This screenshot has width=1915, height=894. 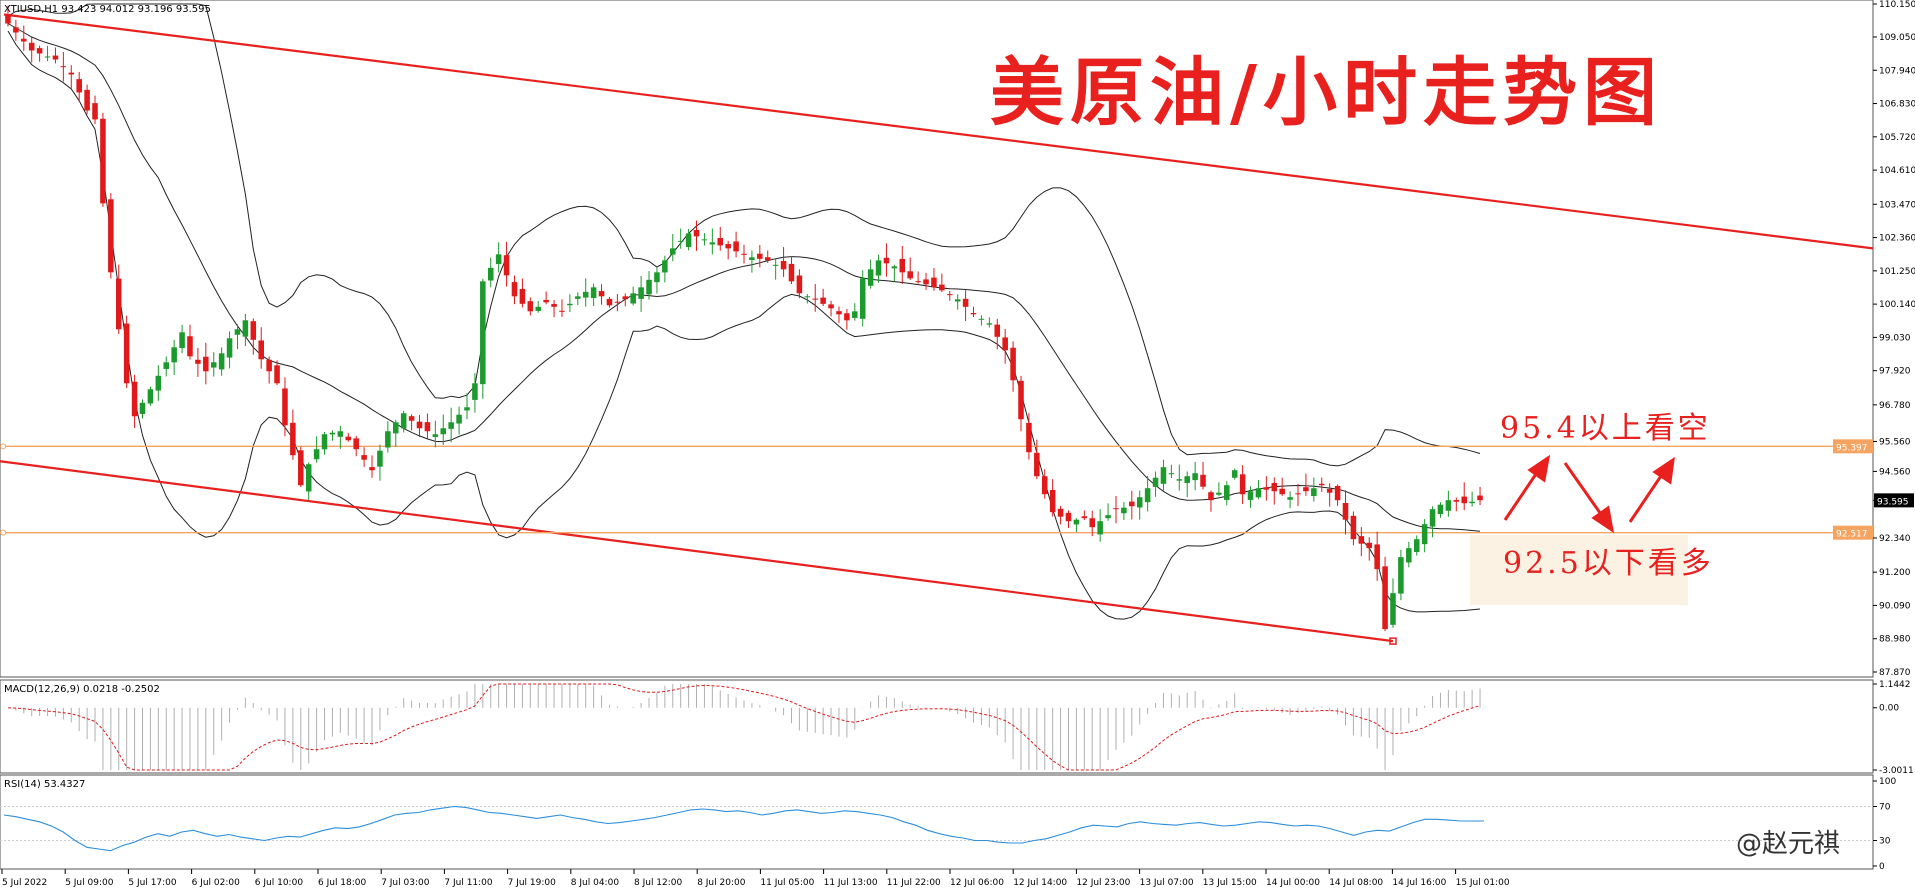 I want to click on rsi-indicator: 100 70 30 0, so click(x=948, y=824).